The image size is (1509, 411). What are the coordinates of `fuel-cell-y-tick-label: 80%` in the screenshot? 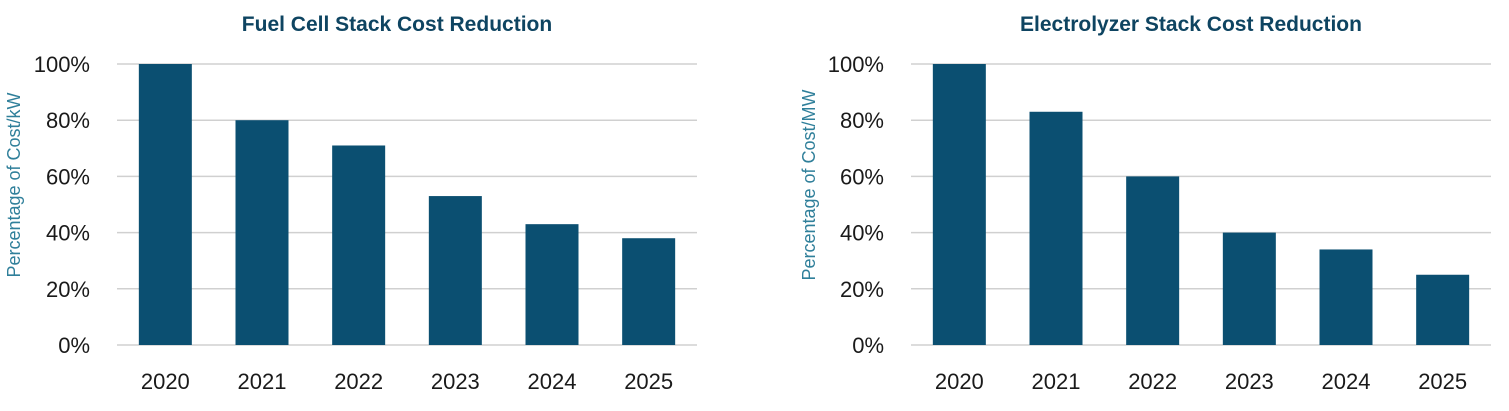 It's located at (68, 120).